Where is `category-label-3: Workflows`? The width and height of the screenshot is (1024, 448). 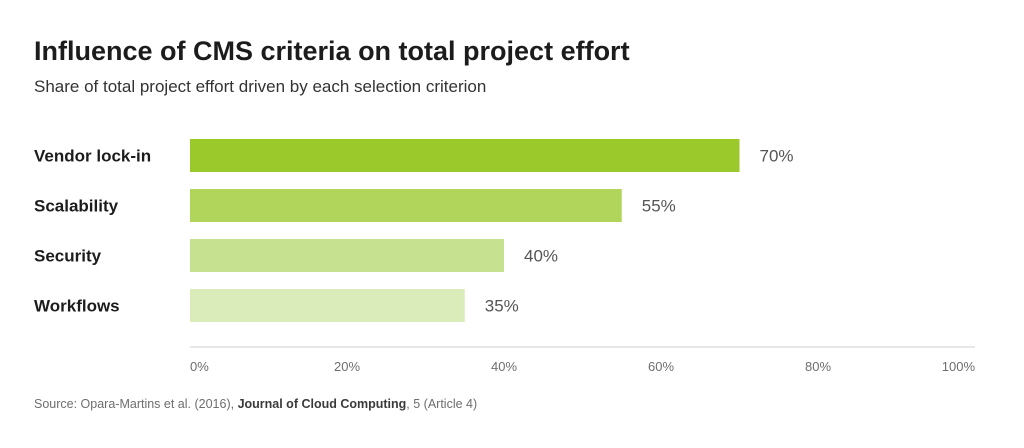 category-label-3: Workflows is located at coordinates (77, 306).